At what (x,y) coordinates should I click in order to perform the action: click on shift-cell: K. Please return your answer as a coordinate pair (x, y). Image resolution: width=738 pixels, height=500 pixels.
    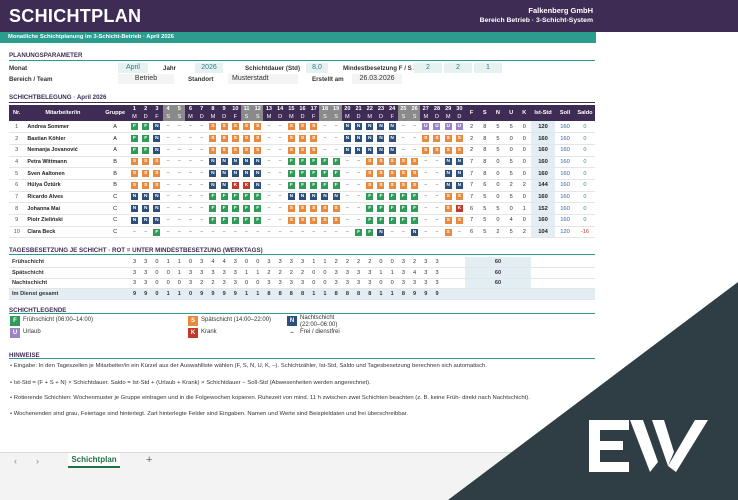
    Looking at the image, I should click on (235, 185).